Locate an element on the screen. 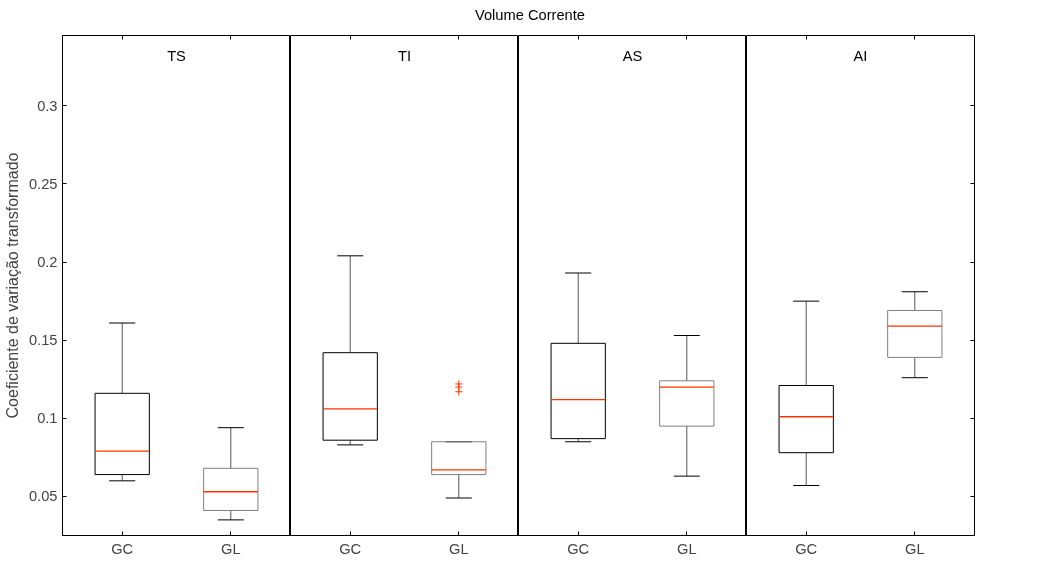 This screenshot has width=1050, height=585. text: AI is located at coordinates (860, 55).